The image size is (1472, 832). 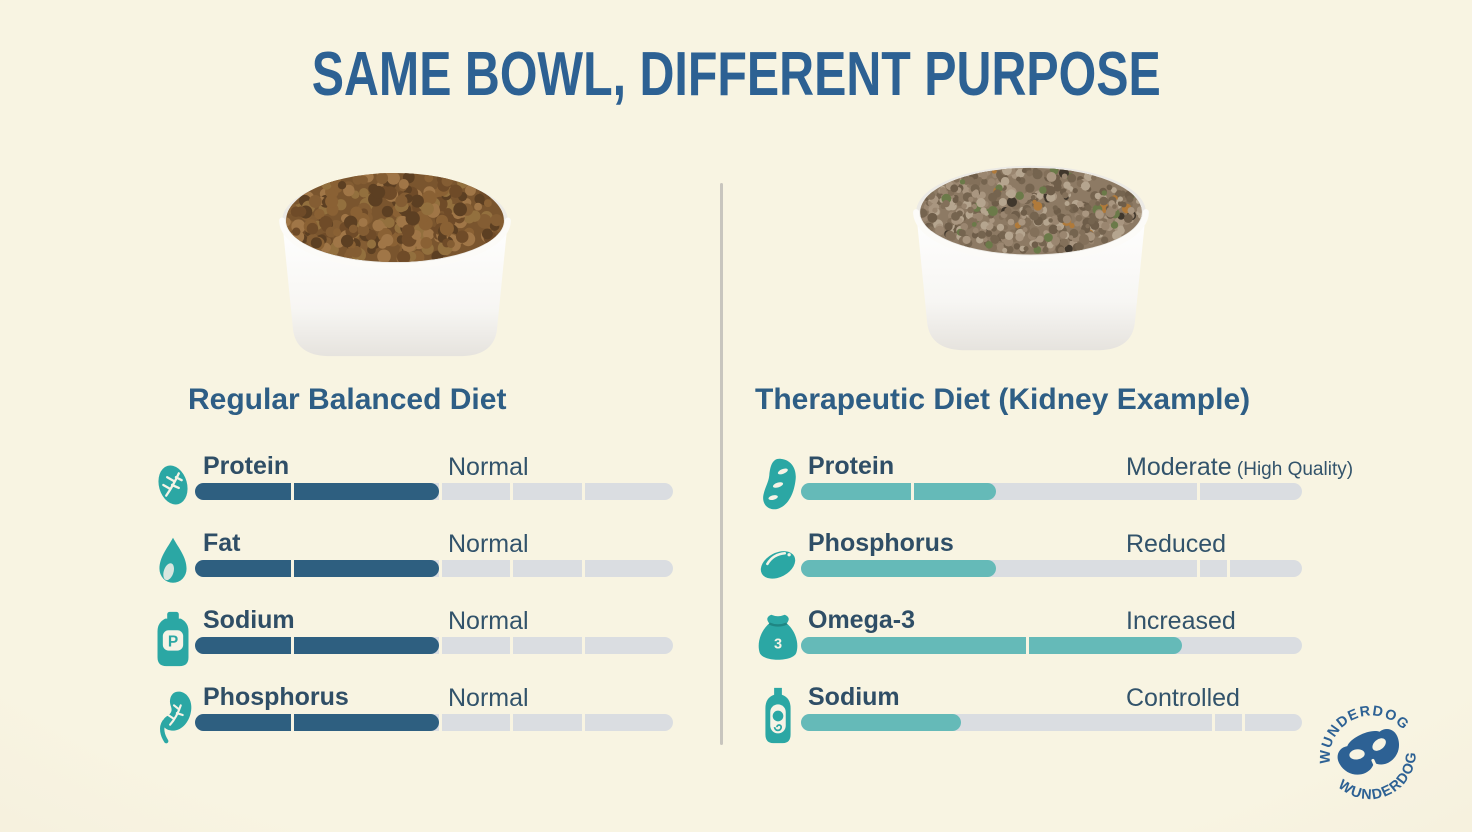 What do you see at coordinates (1370, 755) in the screenshot?
I see `wunderdog-logo: WUNDERDOG WUNDERDOG` at bounding box center [1370, 755].